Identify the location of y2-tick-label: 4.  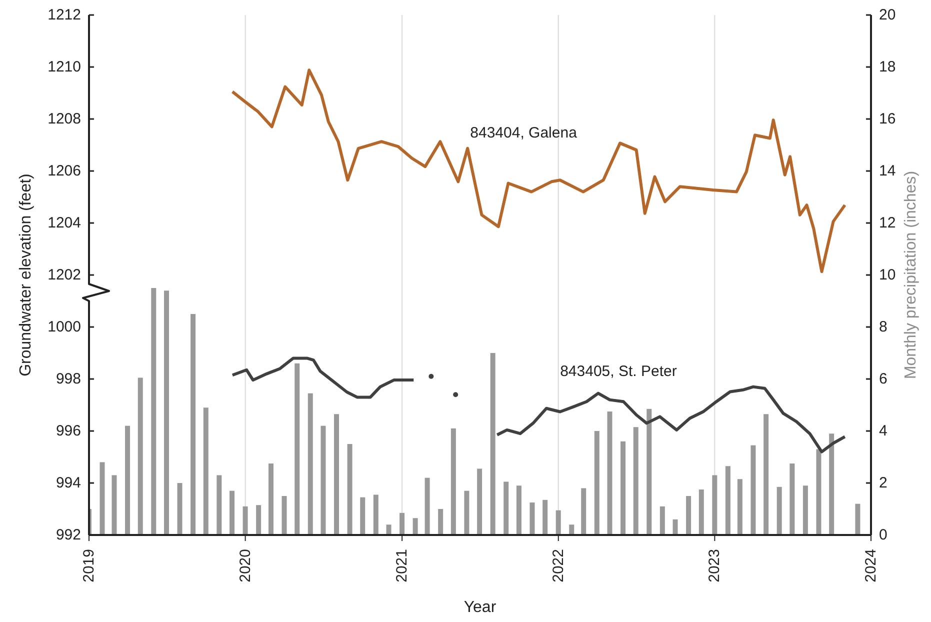
(883, 431).